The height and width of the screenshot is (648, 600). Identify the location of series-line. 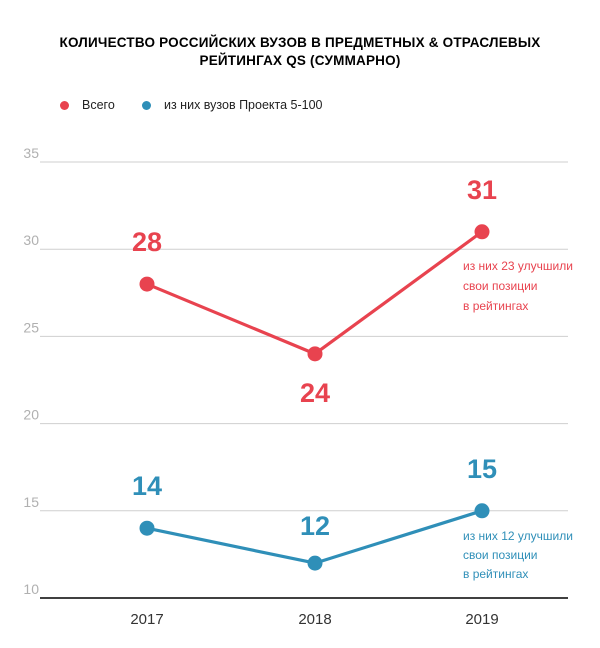
(314, 293).